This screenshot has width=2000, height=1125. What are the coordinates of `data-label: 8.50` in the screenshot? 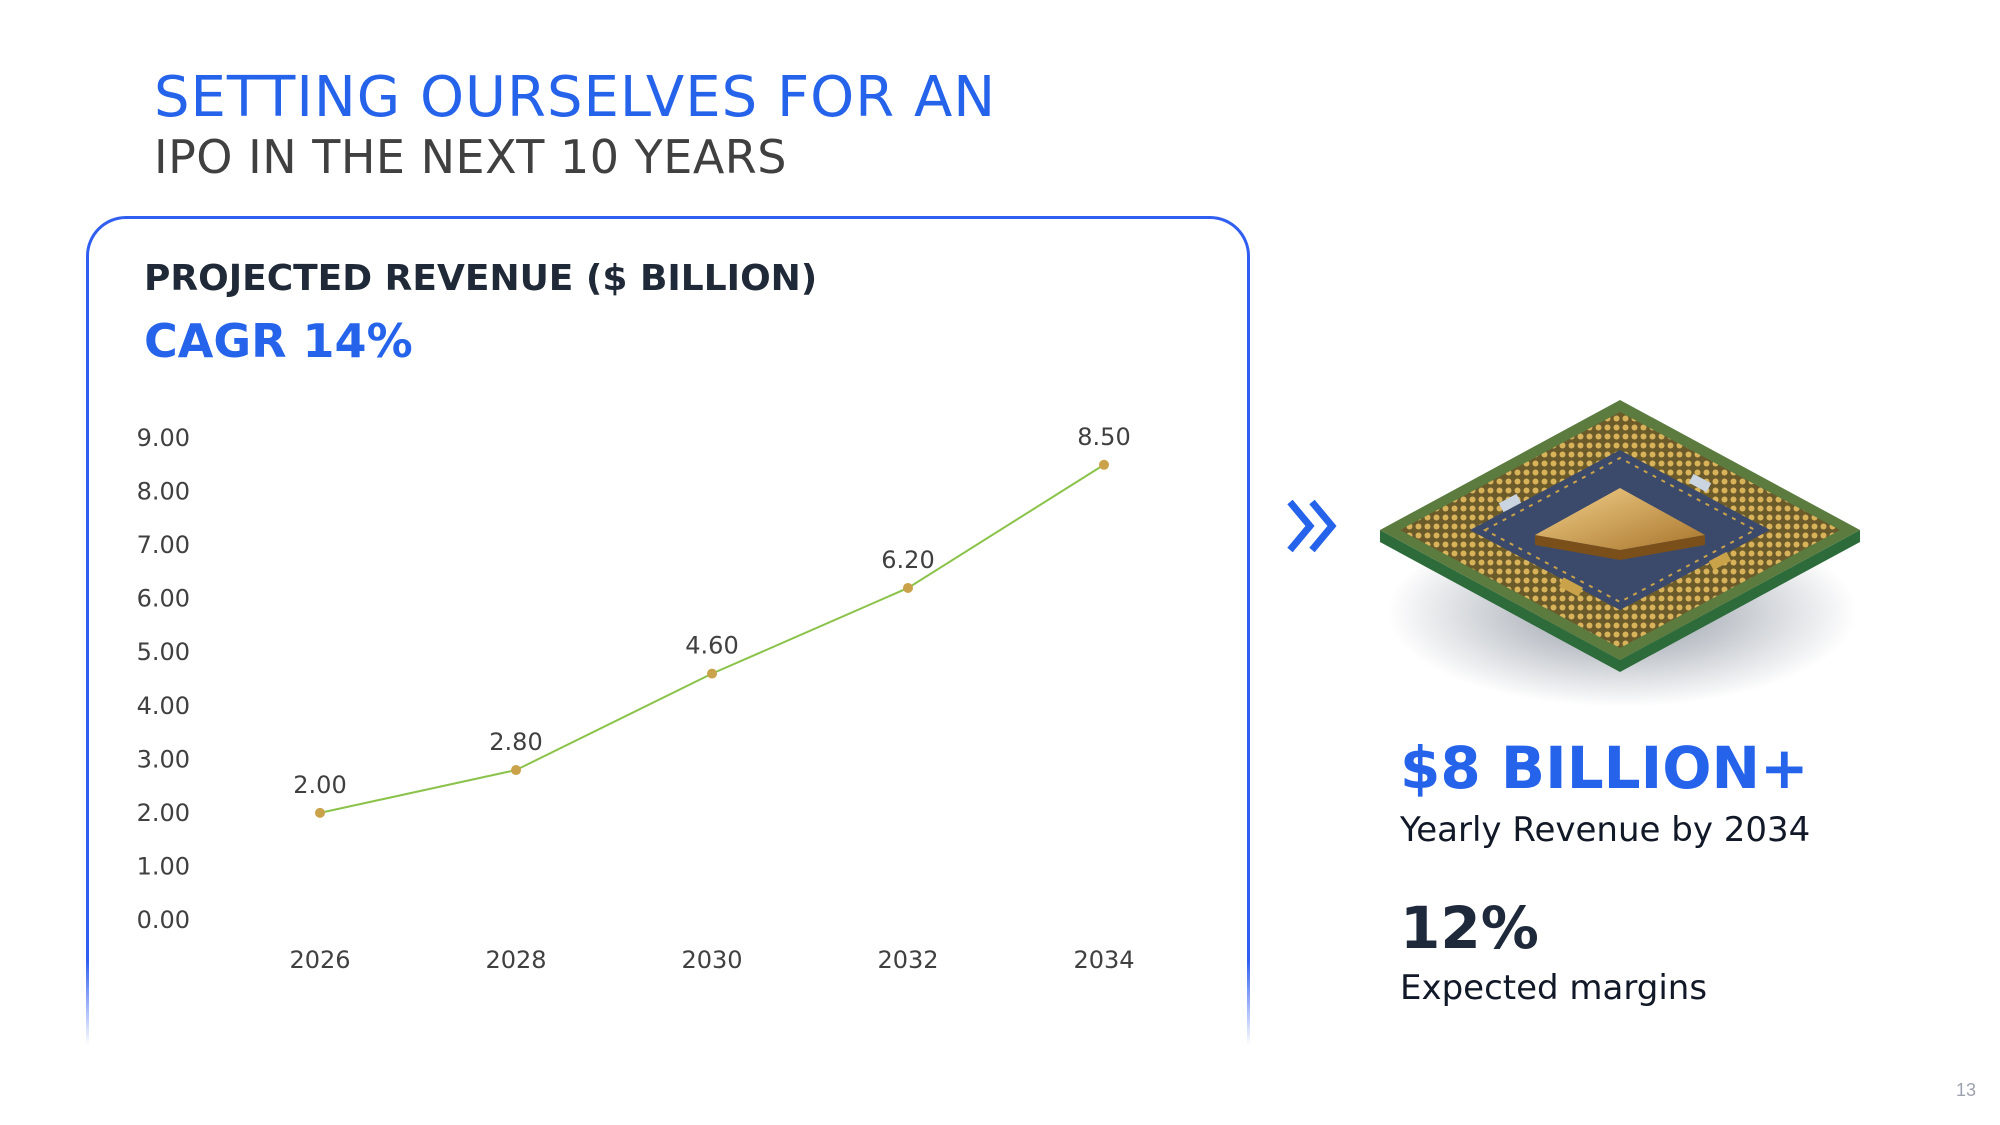 It's located at (1103, 437).